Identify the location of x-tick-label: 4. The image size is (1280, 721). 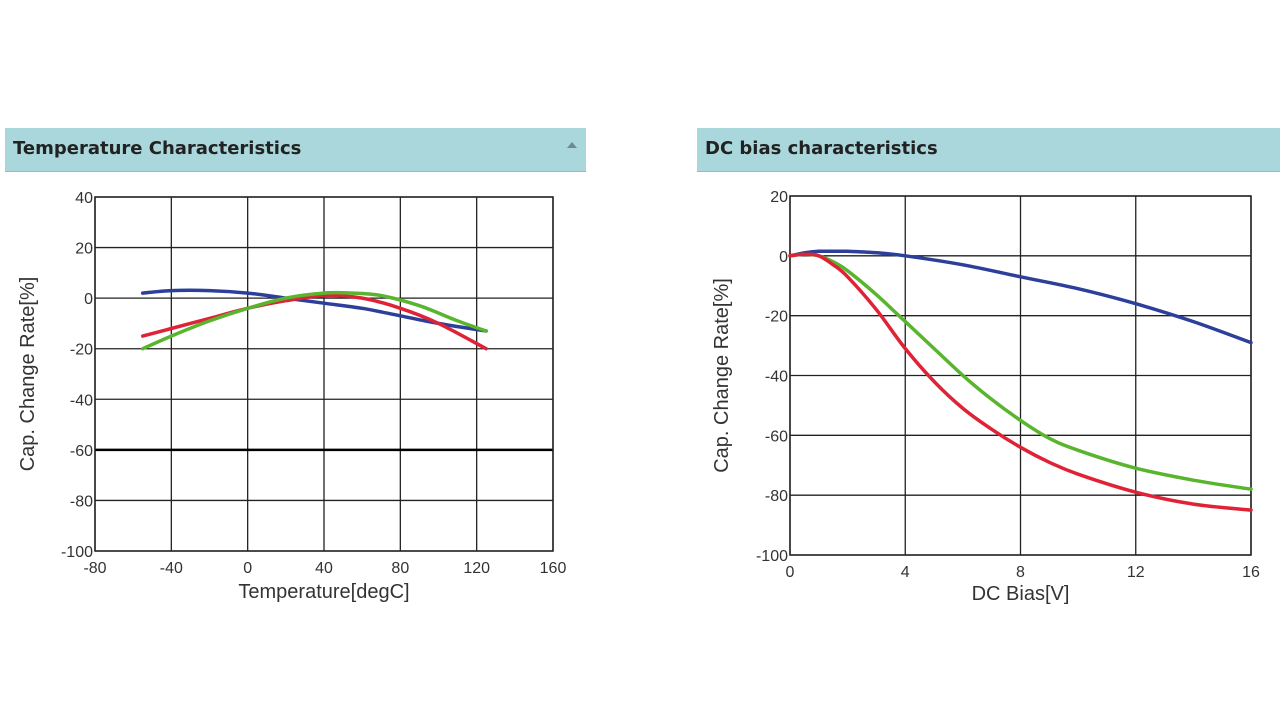
(905, 572).